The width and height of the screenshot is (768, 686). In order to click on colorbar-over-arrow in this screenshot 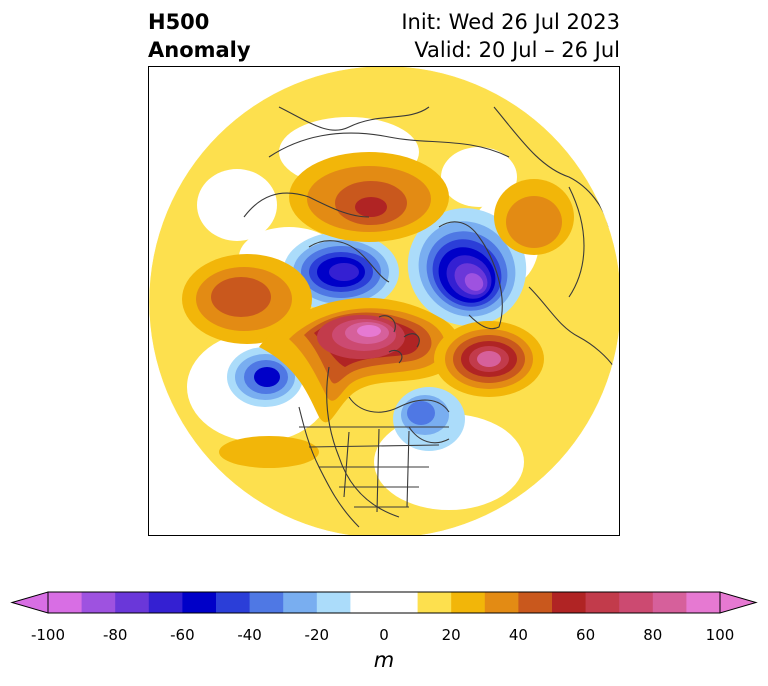, I will do `click(738, 602)`.